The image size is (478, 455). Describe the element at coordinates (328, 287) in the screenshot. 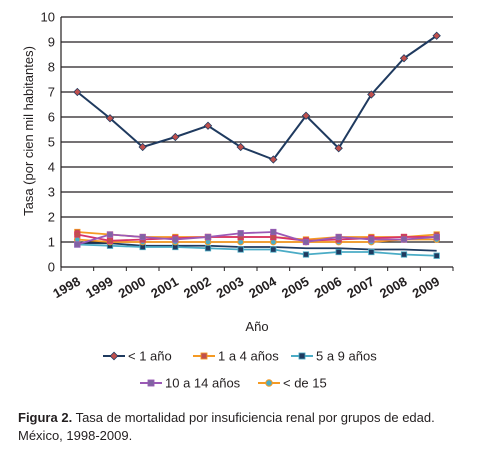

I see `x-tick-label: 2006` at that location.